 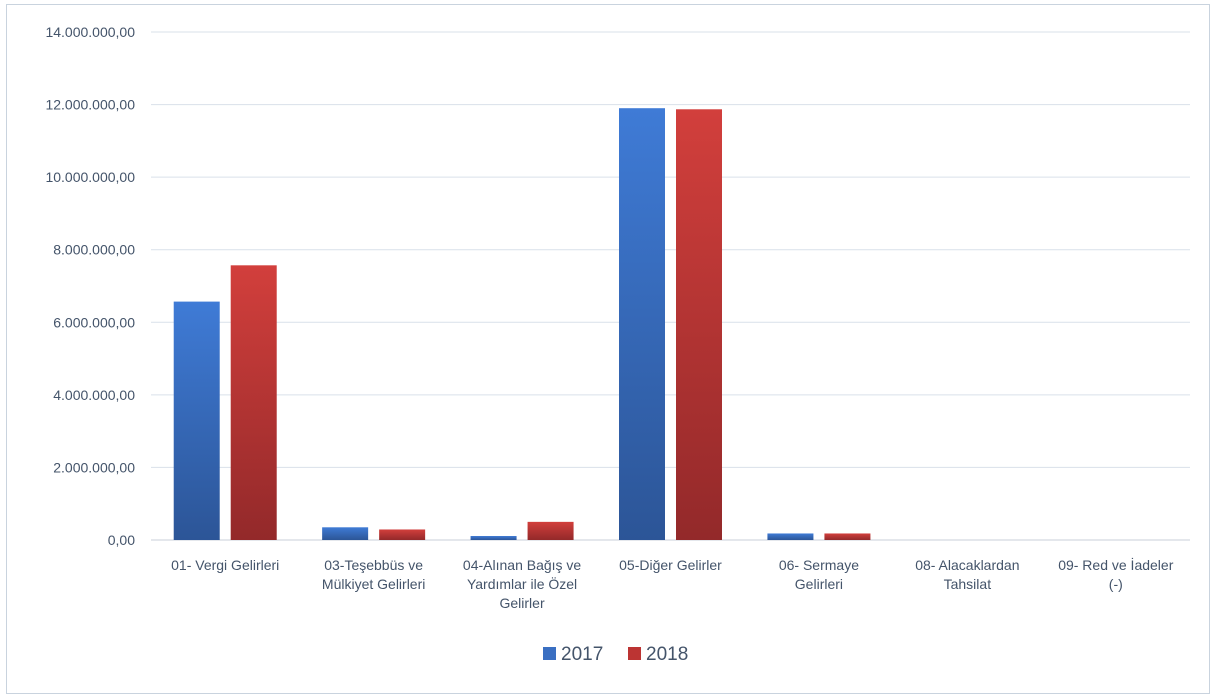 I want to click on legend-swatch-2018, so click(x=634, y=653).